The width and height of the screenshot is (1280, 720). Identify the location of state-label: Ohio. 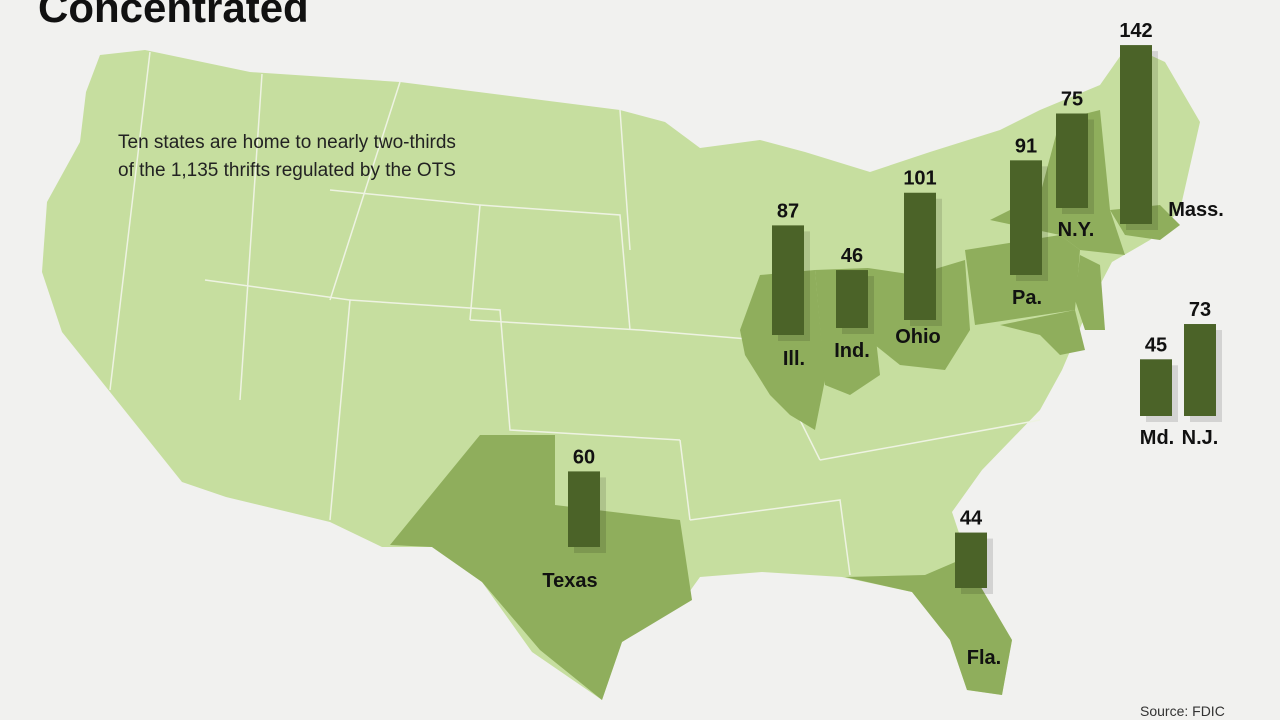
(918, 337).